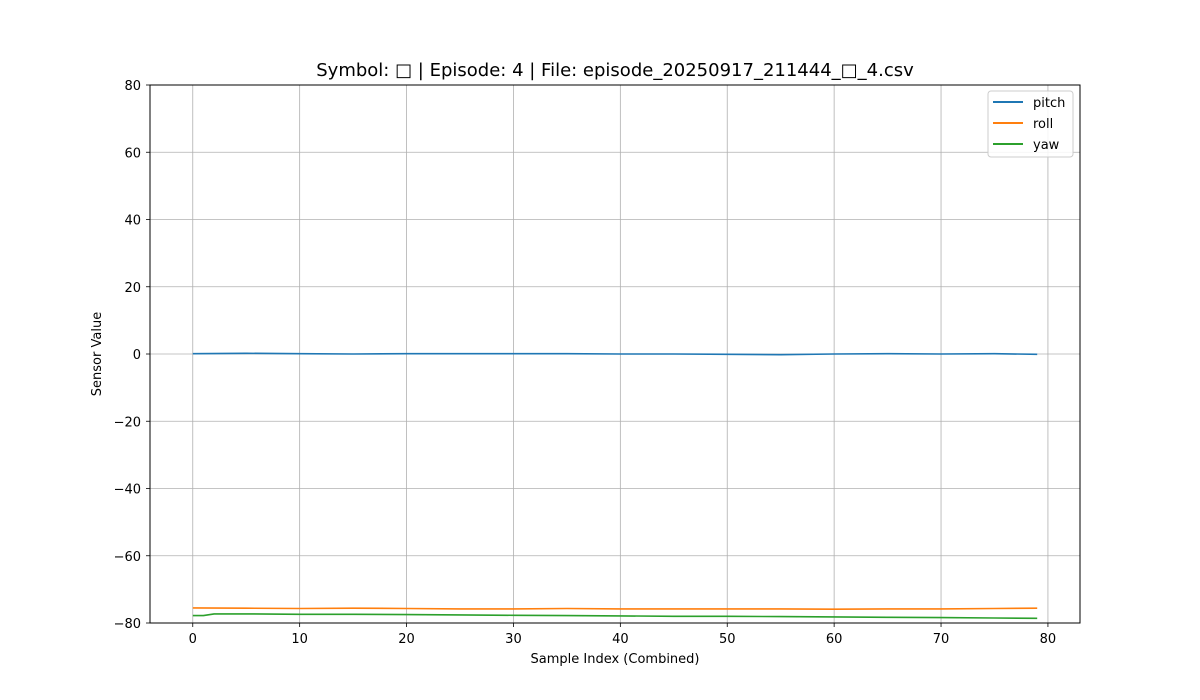 The width and height of the screenshot is (1200, 700). I want to click on legend-label-yaw: yaw, so click(1046, 145).